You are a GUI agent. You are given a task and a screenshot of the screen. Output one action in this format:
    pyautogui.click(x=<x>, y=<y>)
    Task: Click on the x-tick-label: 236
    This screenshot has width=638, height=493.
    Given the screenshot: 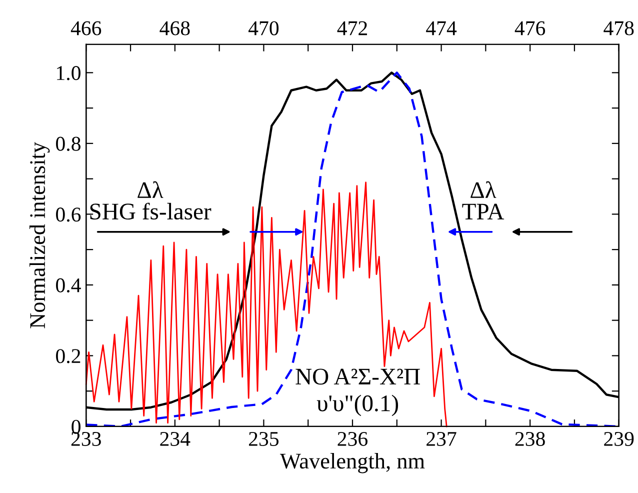 What is the action you would take?
    pyautogui.click(x=353, y=439)
    